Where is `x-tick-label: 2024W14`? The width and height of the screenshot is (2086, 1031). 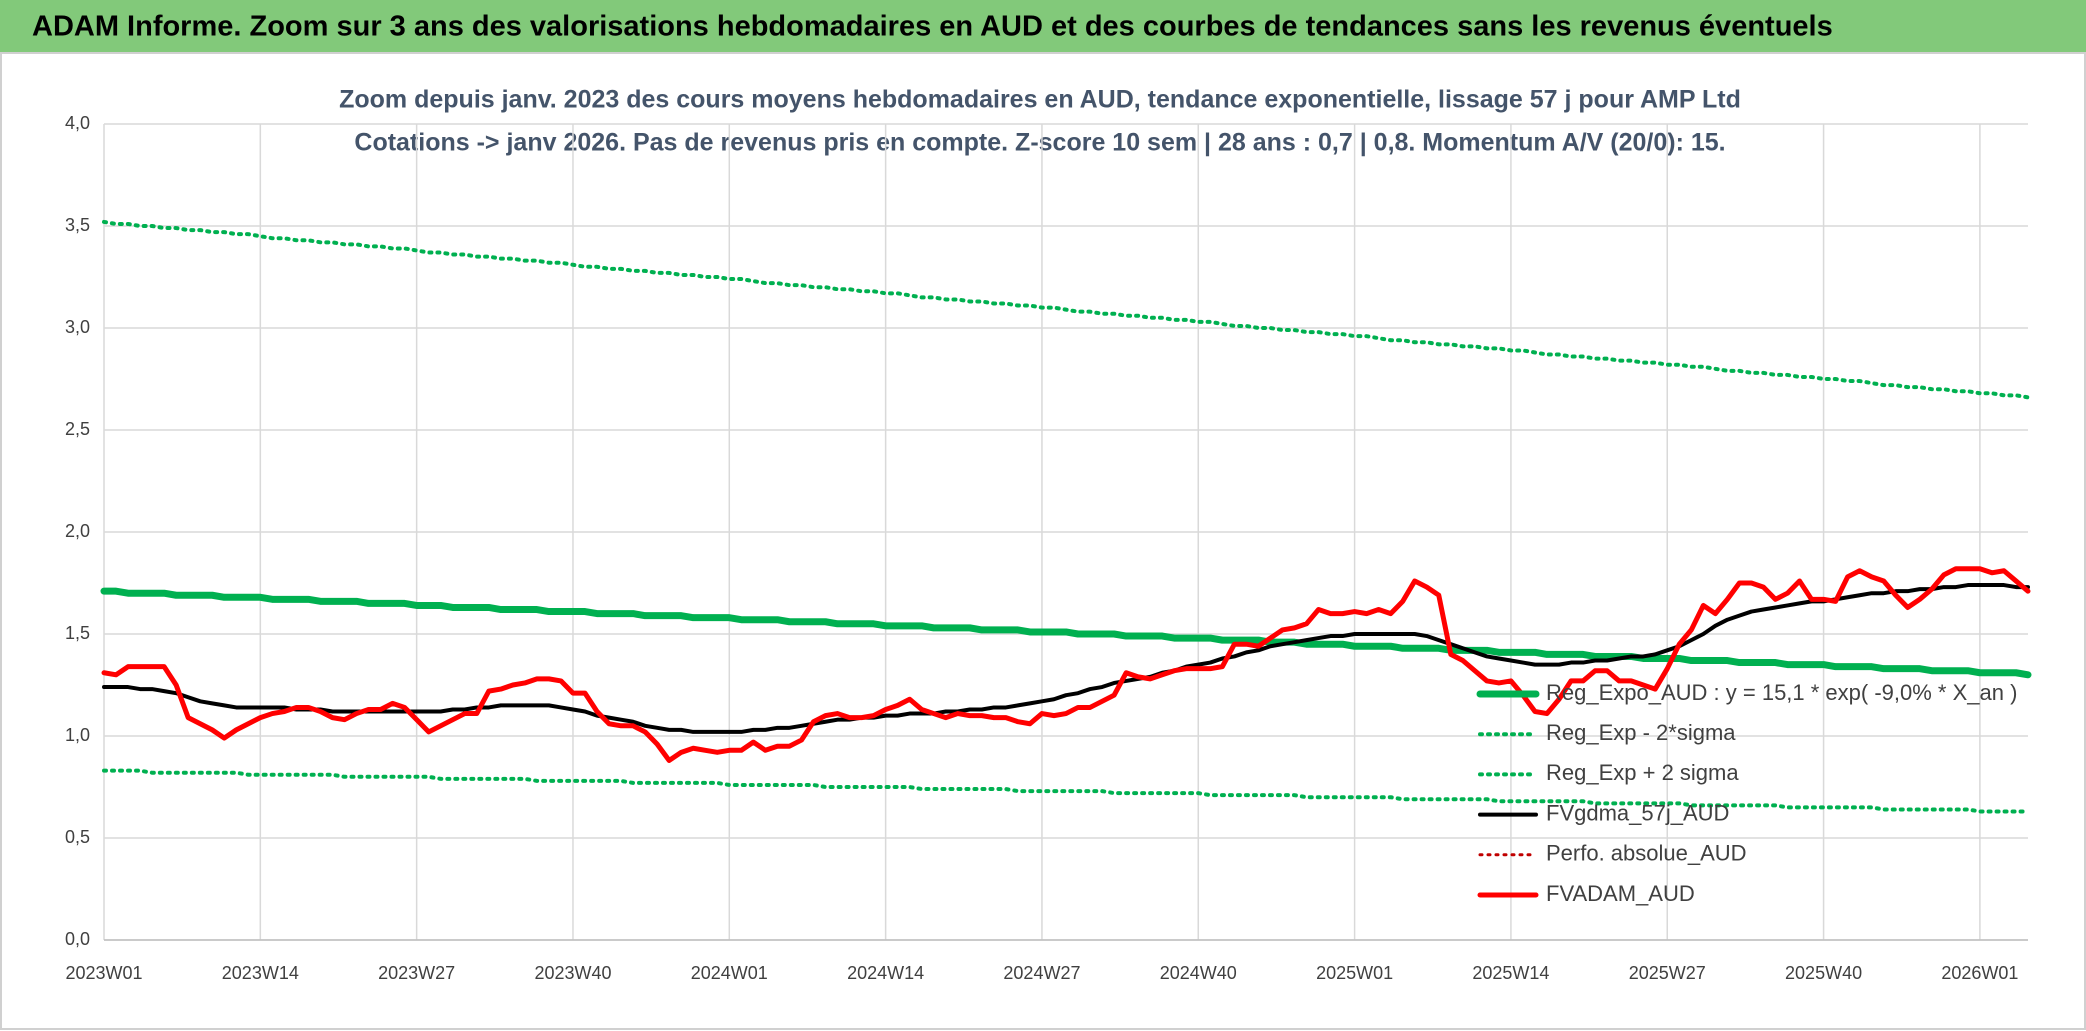
x-tick-label: 2024W14 is located at coordinates (885, 973).